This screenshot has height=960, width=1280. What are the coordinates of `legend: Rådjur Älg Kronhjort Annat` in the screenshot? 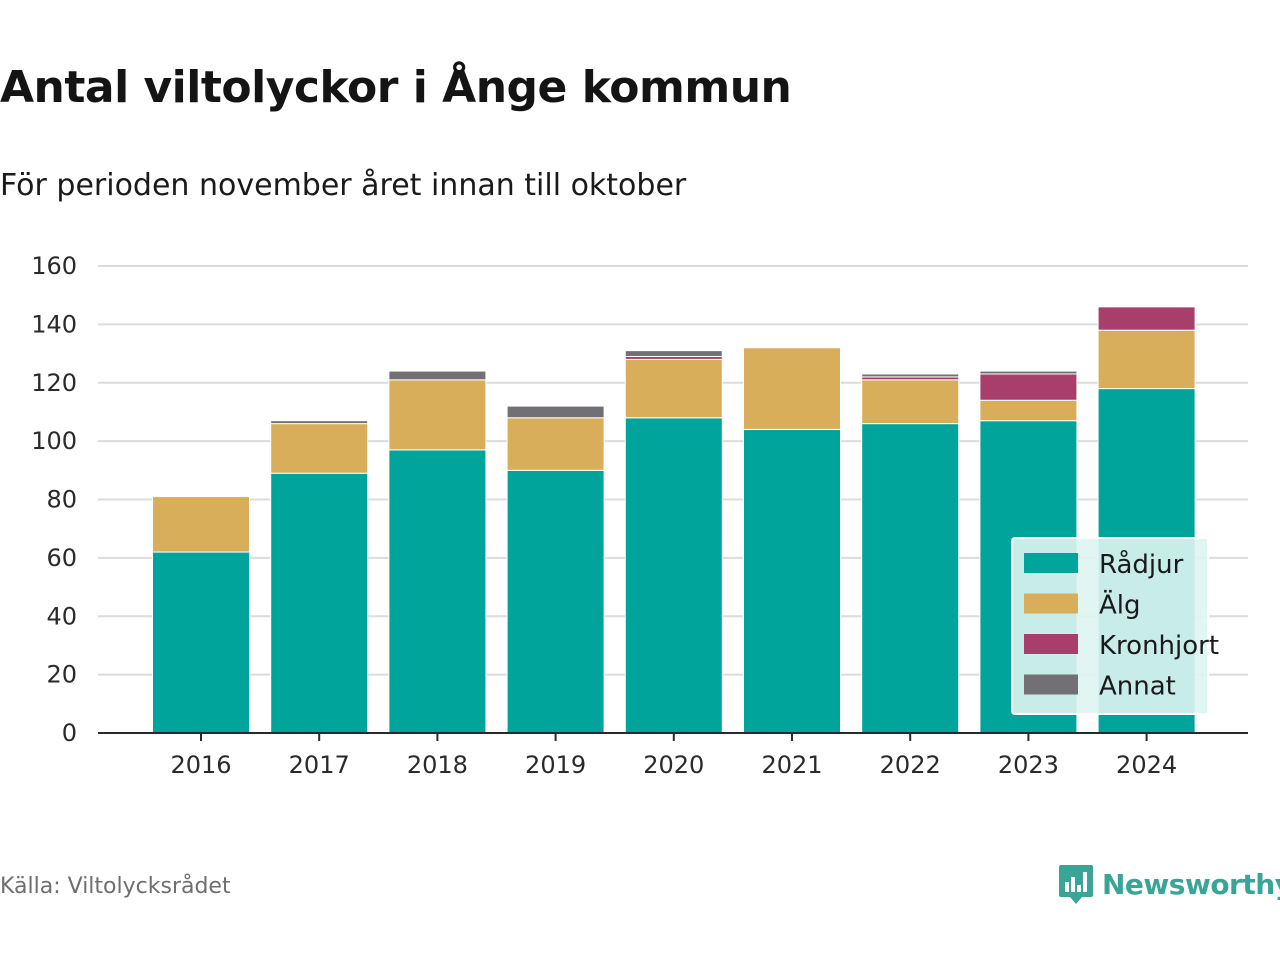 It's located at (1115, 626).